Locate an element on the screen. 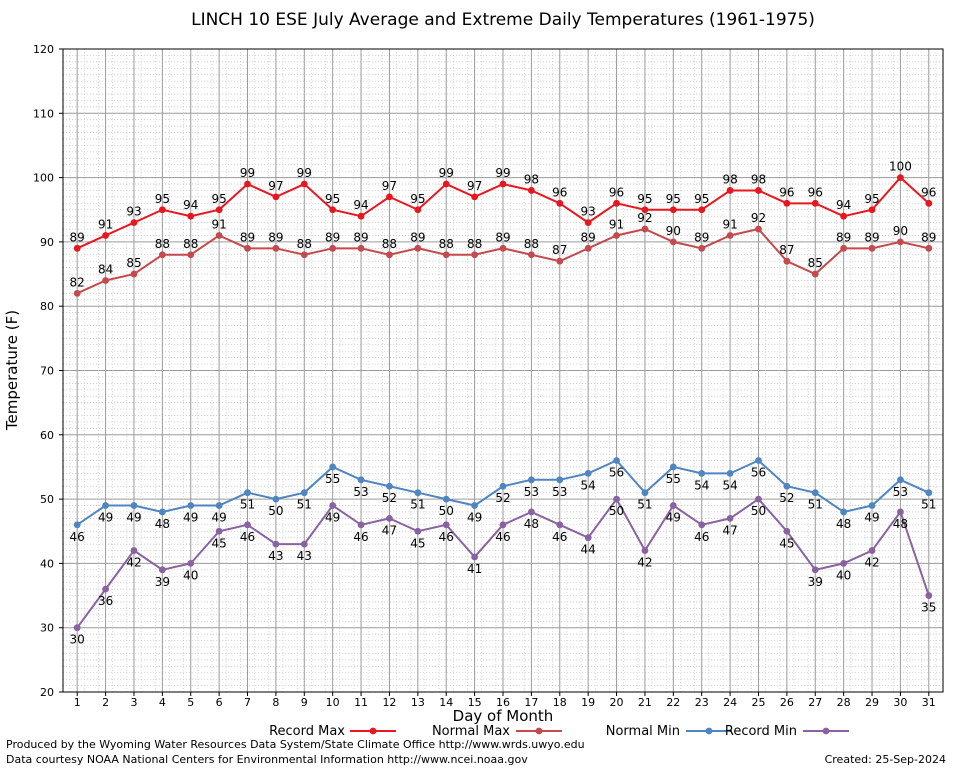 This screenshot has width=954, height=772. x-tick-label: 7 is located at coordinates (247, 702).